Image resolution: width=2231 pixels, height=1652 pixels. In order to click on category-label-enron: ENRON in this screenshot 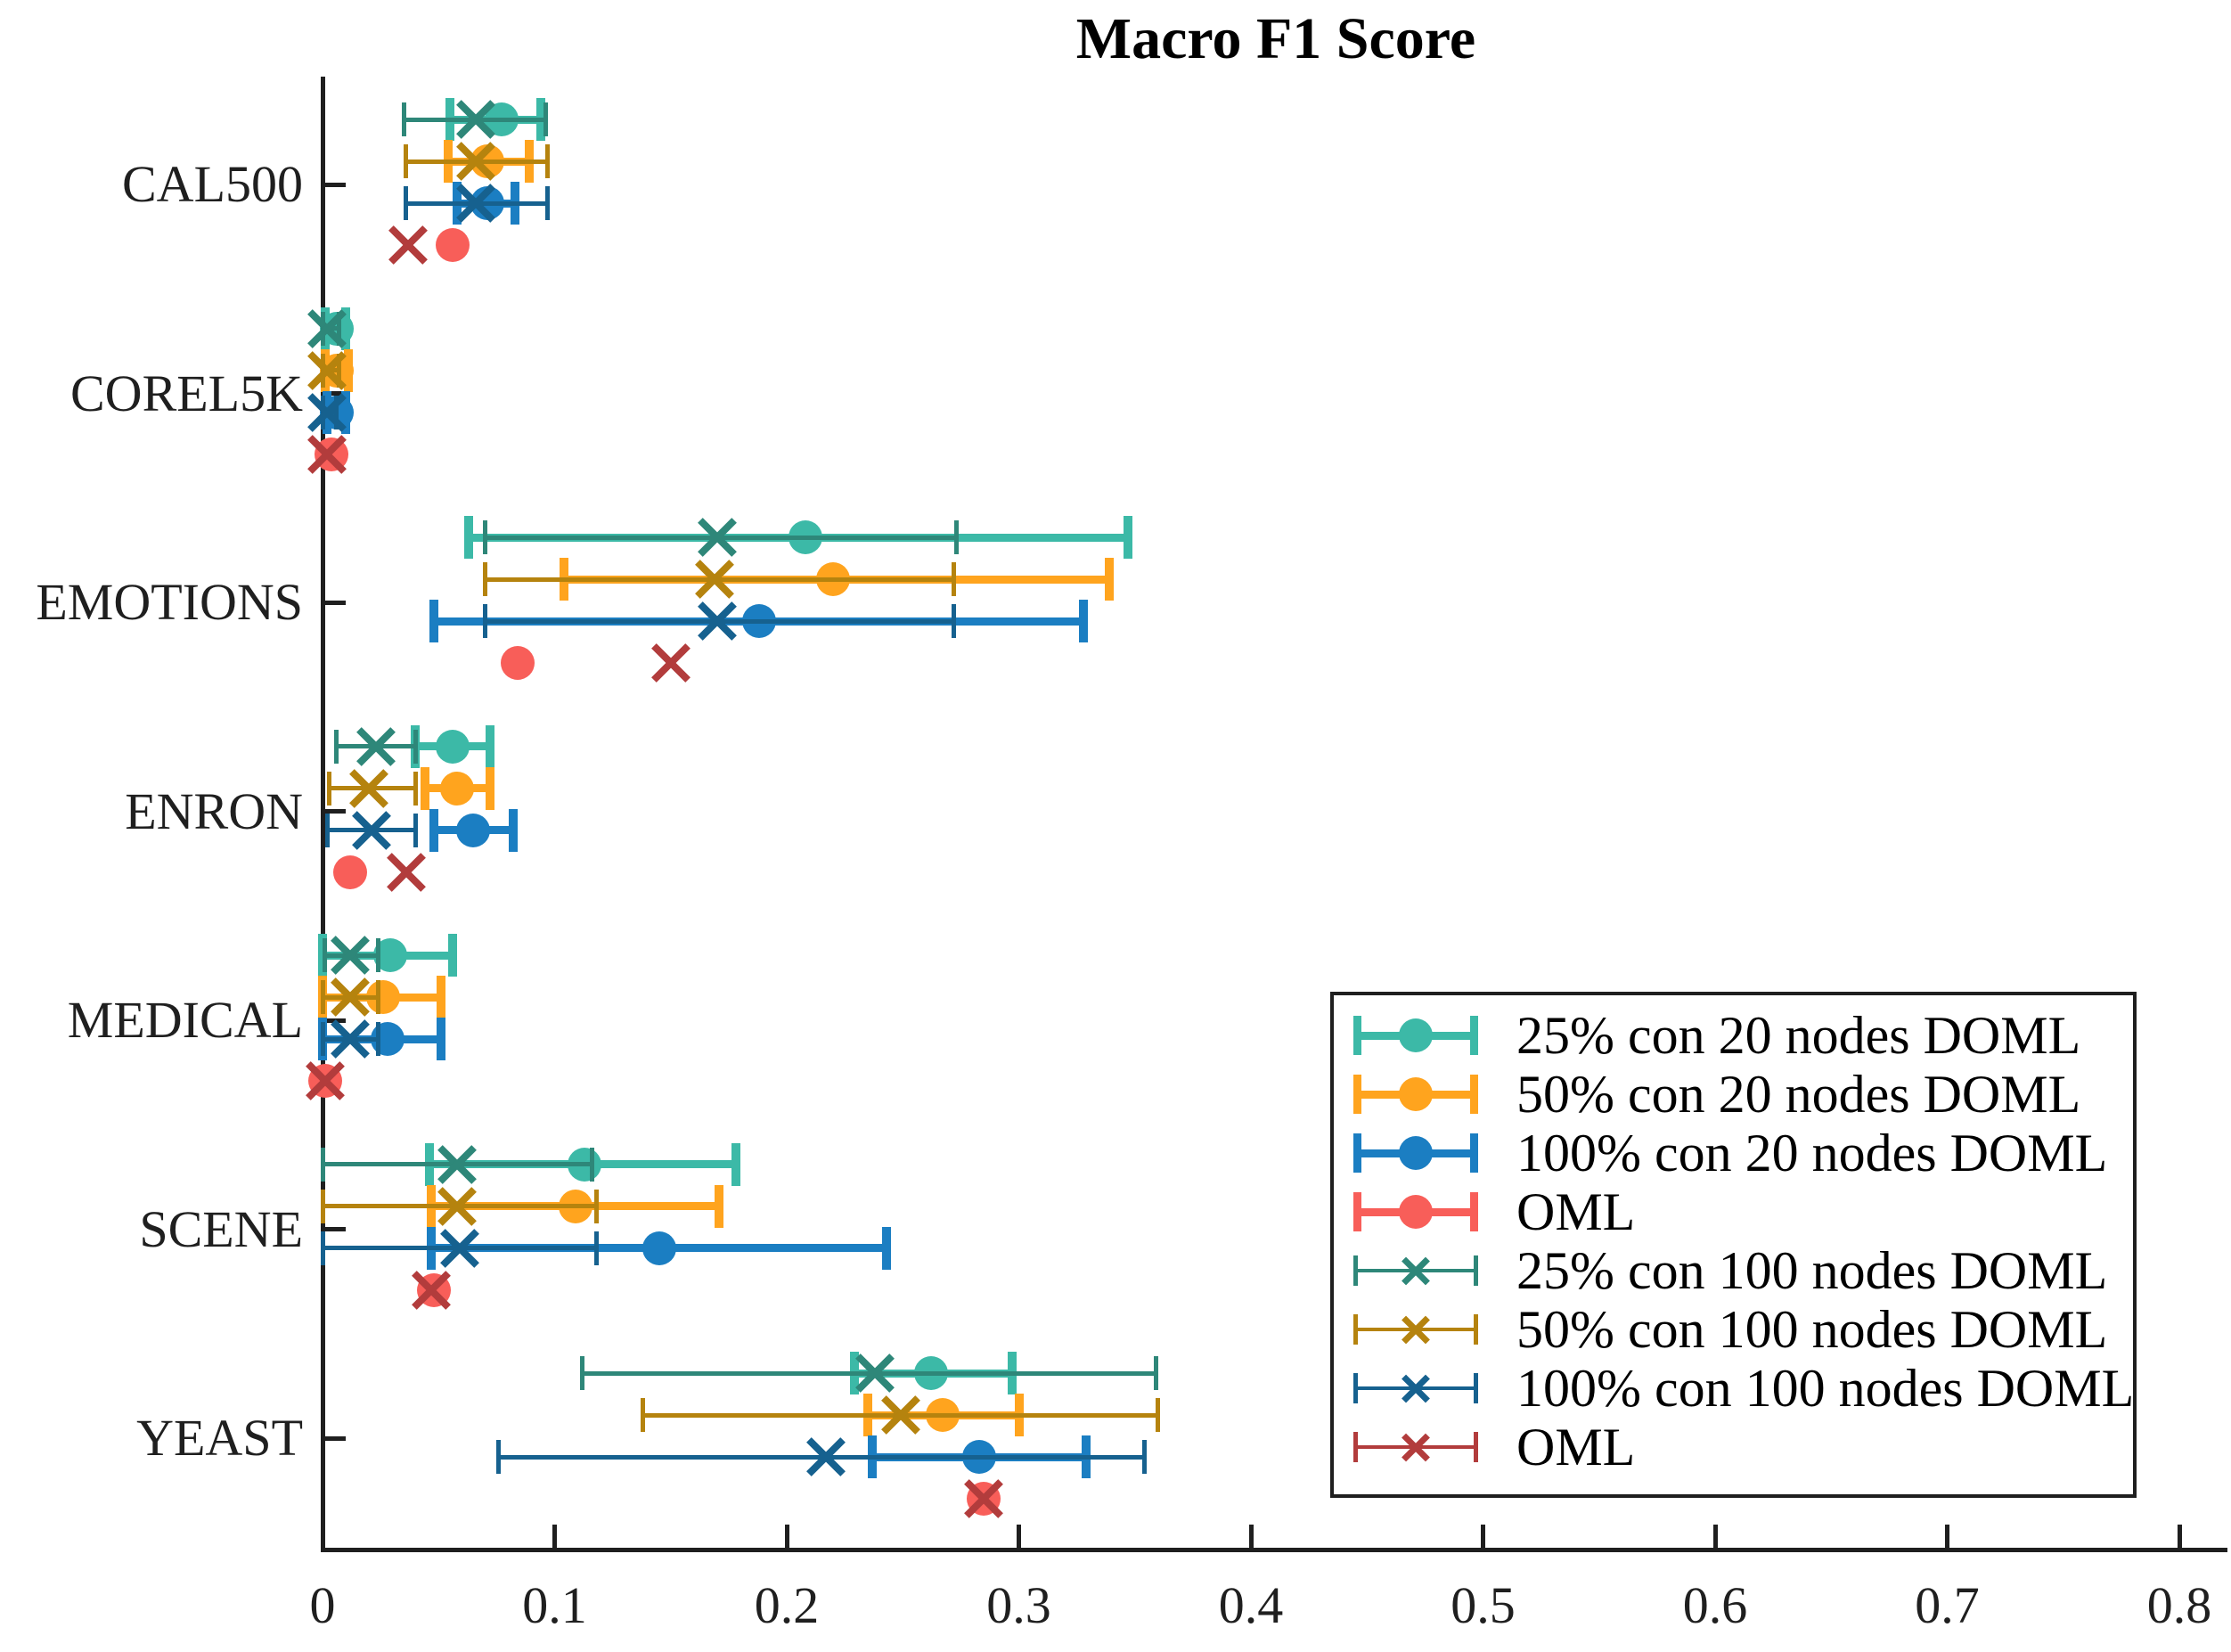, I will do `click(214, 810)`.